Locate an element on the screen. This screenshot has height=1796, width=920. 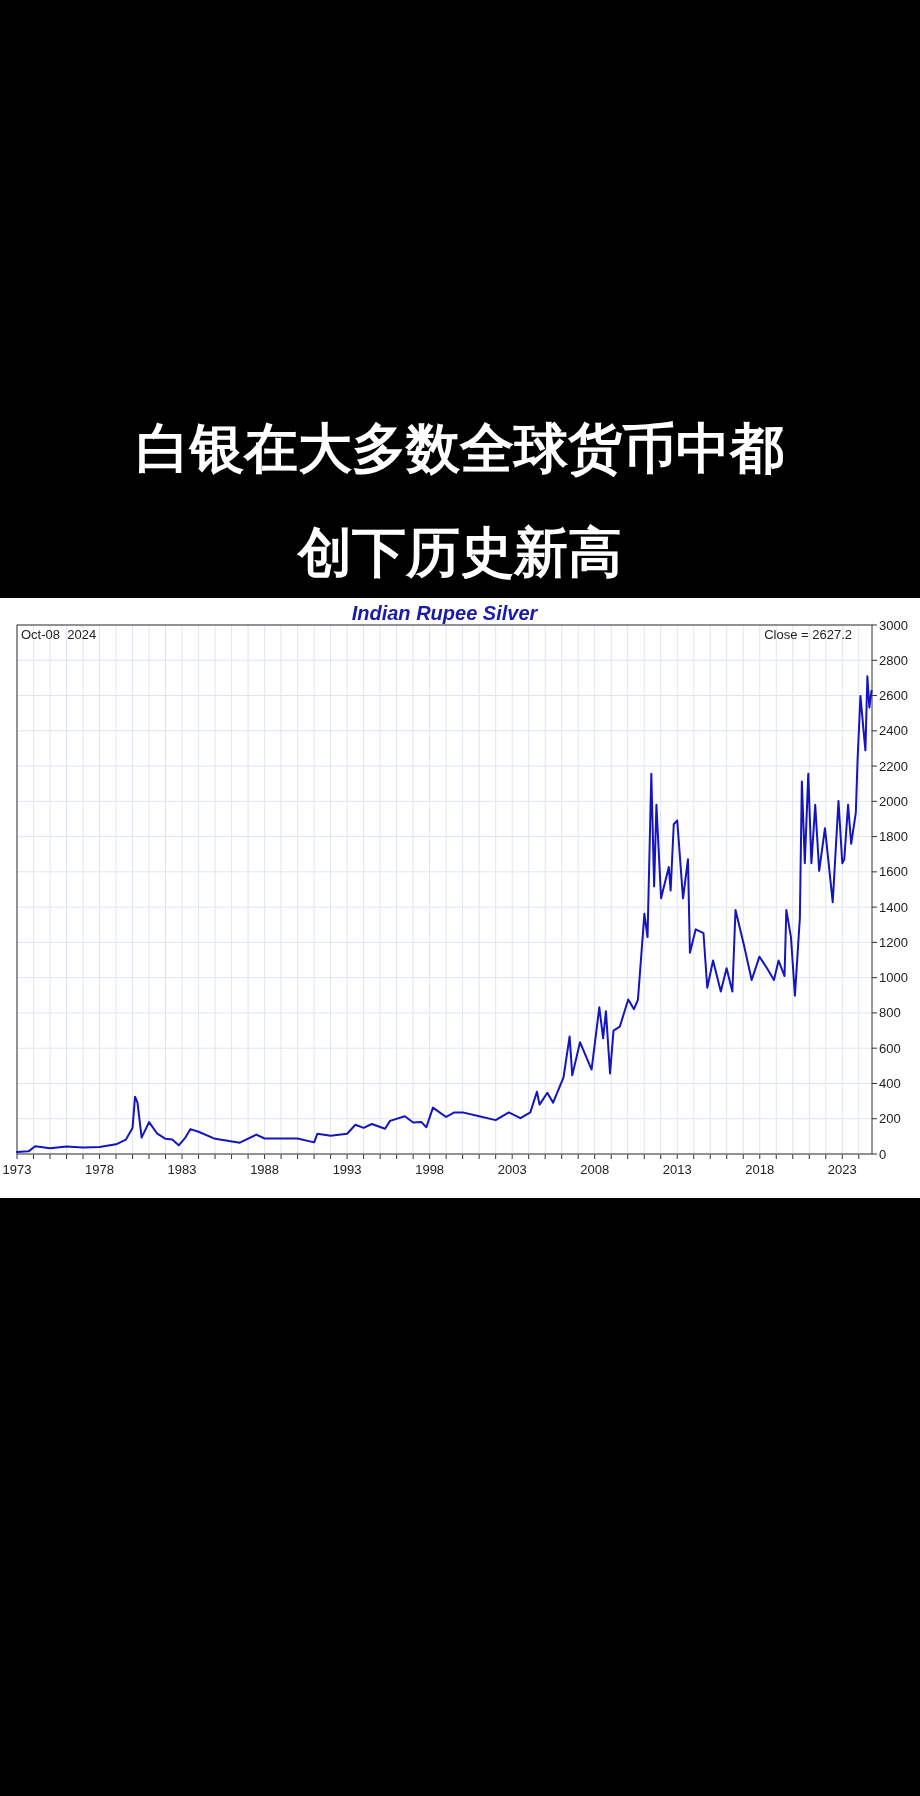
y-tick-label: 1600 is located at coordinates (893, 872).